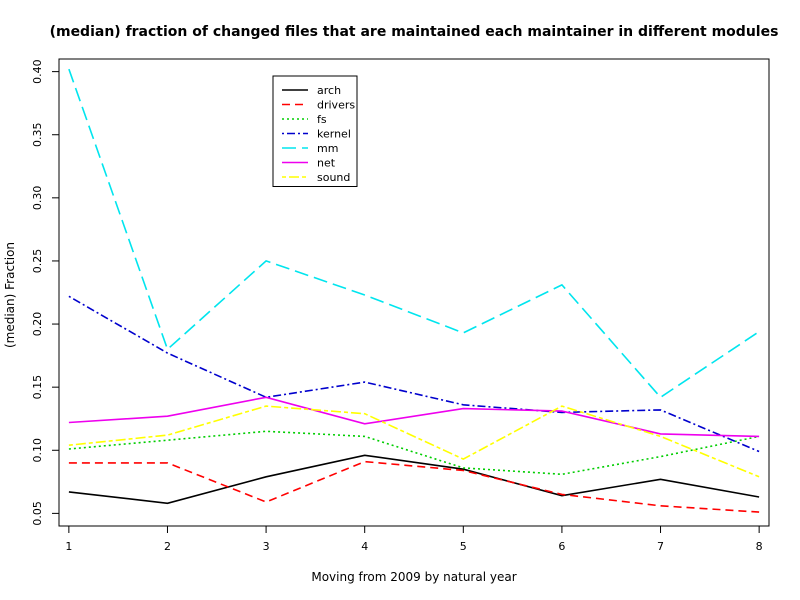 This screenshot has height=600, width=800. What do you see at coordinates (37, 513) in the screenshot?
I see `y-tick-label: 0.05` at bounding box center [37, 513].